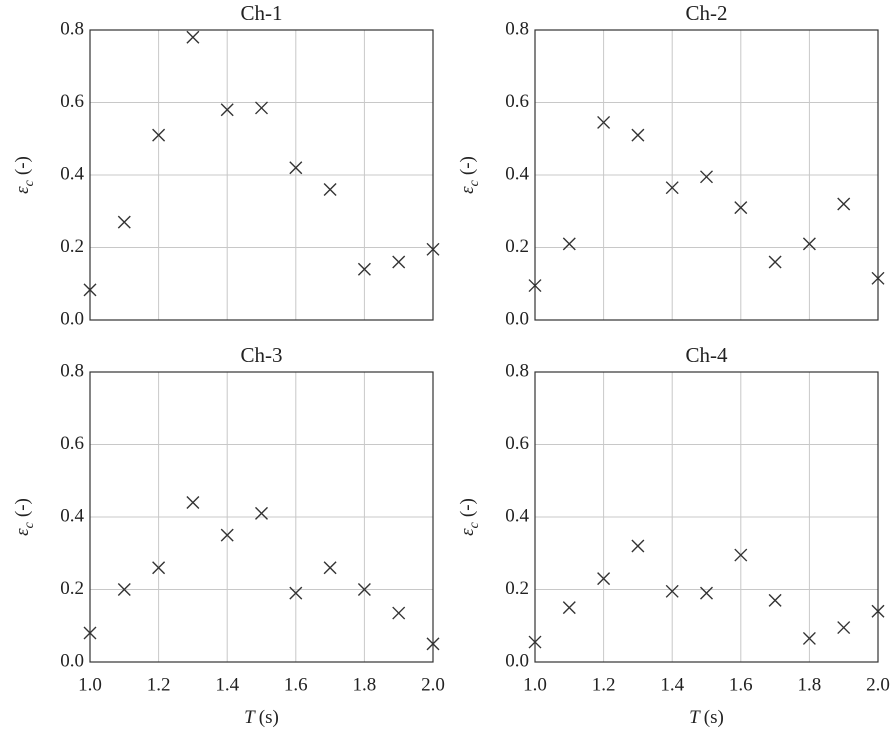 Image resolution: width=896 pixels, height=745 pixels. Describe the element at coordinates (707, 13) in the screenshot. I see `chart-title: Ch-2` at that location.